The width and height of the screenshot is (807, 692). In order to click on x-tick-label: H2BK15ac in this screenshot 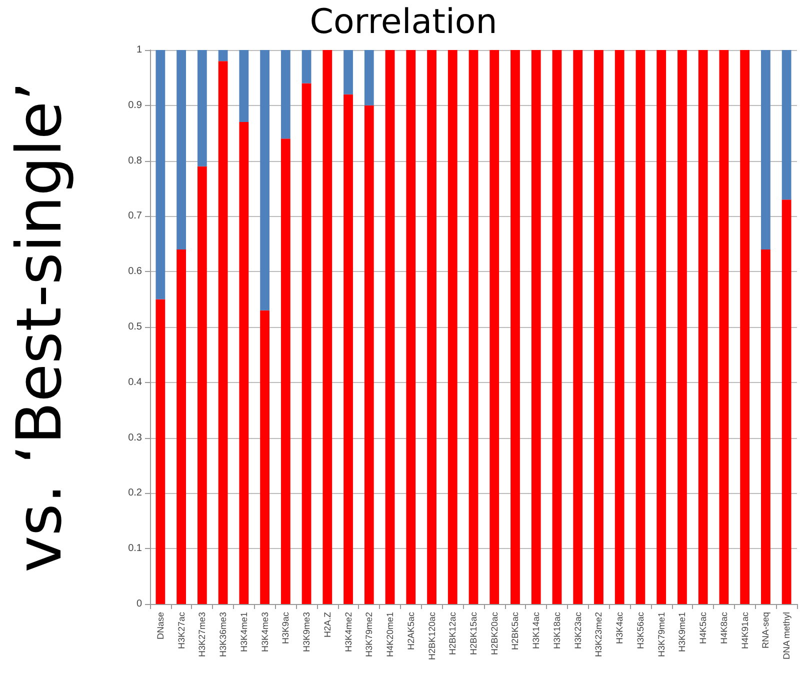, I will do `click(473, 634)`.